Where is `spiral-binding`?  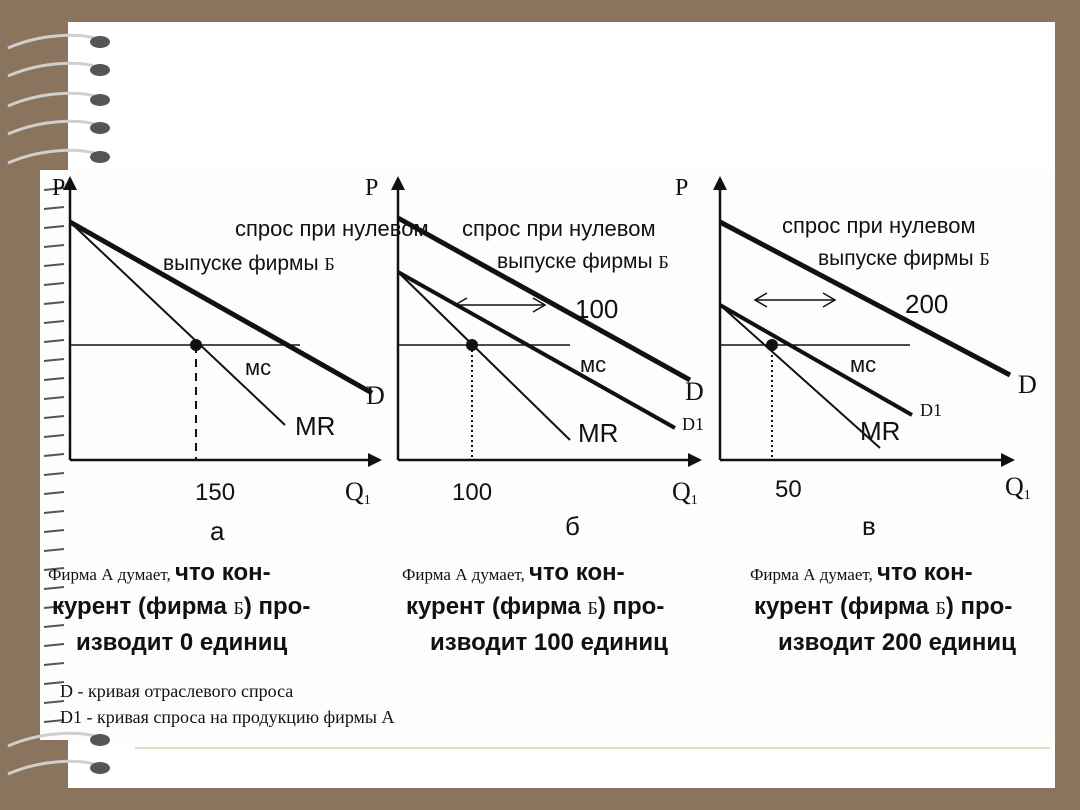
spiral-binding is located at coordinates (58, 404).